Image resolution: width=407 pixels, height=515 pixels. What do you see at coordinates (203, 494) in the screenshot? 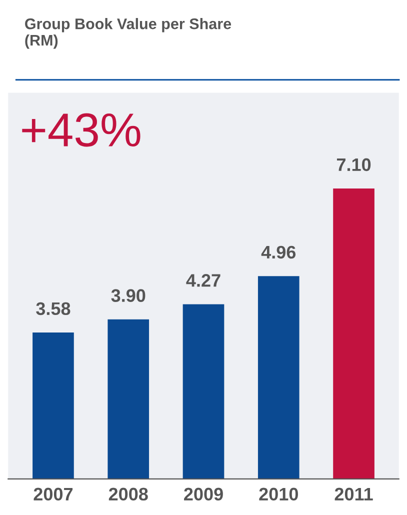
I see `x-tick-label: 2009` at bounding box center [203, 494].